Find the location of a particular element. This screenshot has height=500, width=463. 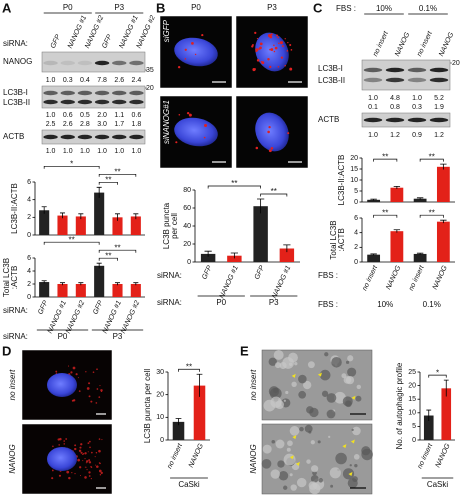

mw-marker: 35 is located at coordinates (150, 70).